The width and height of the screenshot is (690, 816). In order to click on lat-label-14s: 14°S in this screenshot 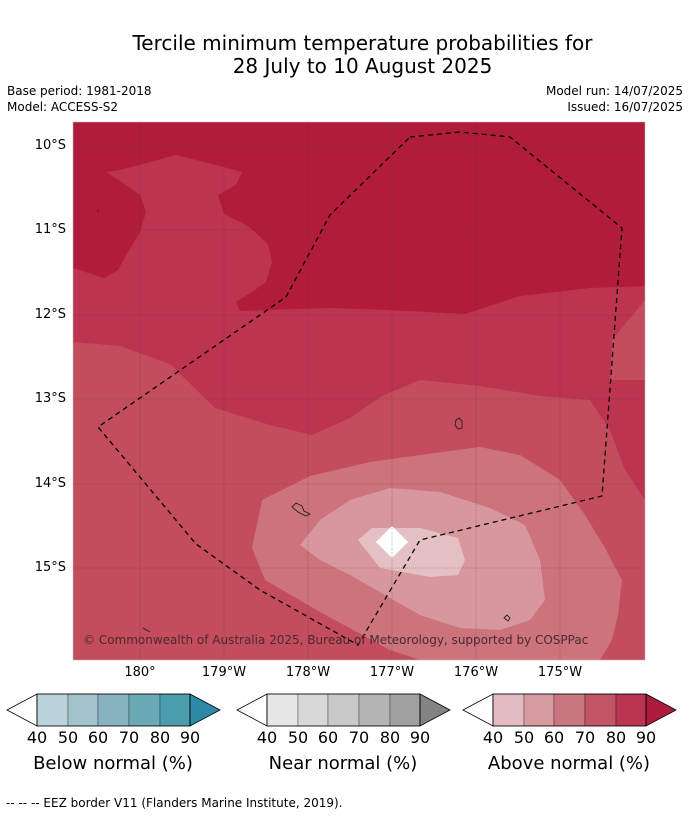, I will do `click(50, 483)`.